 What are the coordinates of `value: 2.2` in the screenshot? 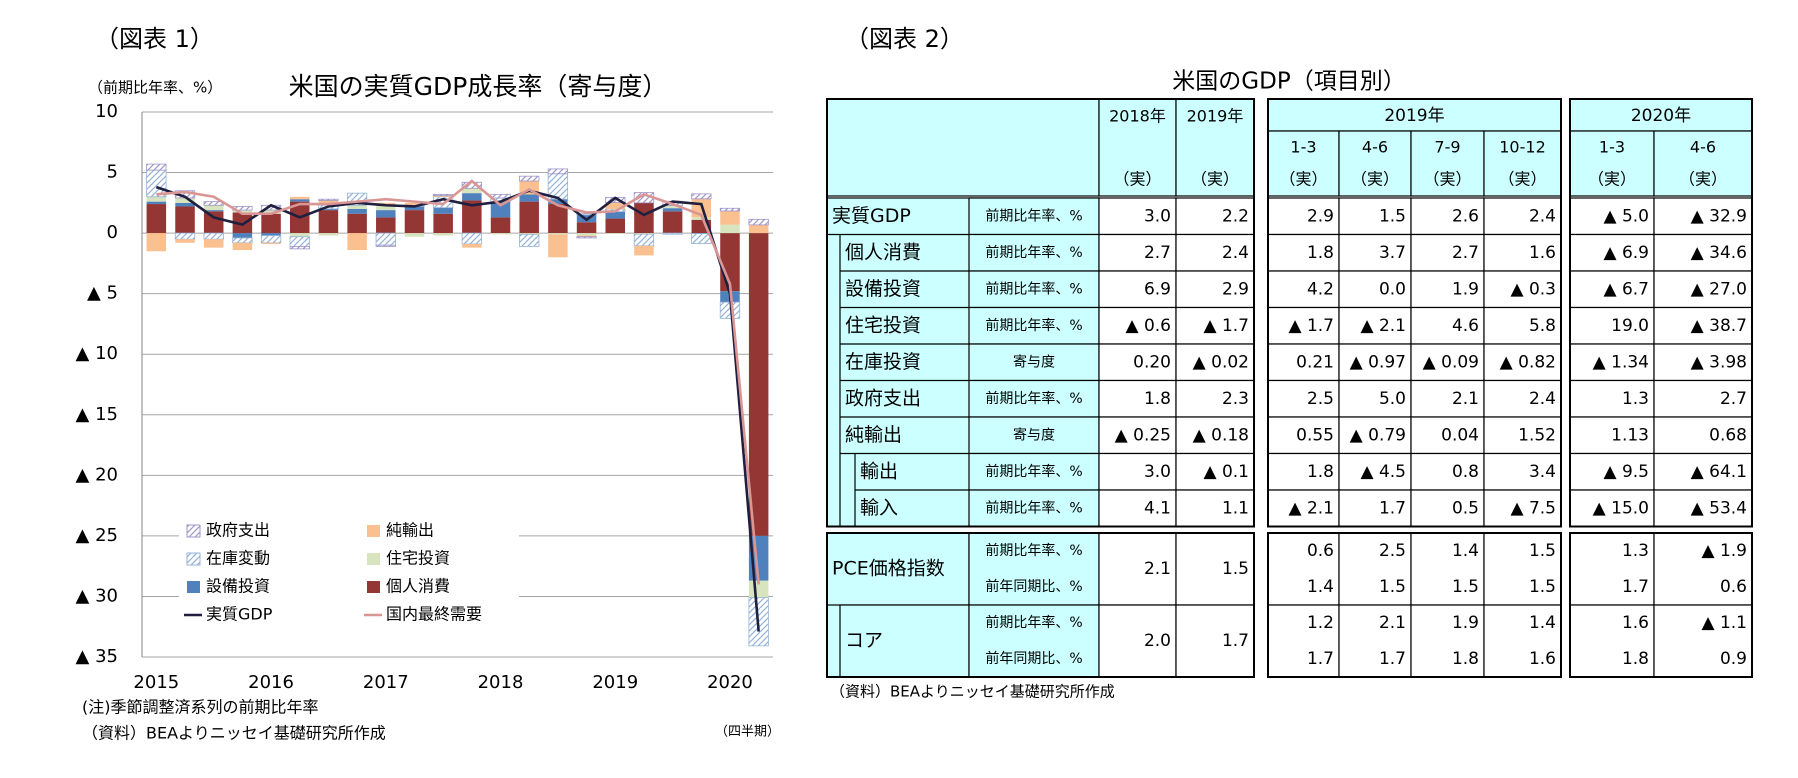 It's located at (1235, 216).